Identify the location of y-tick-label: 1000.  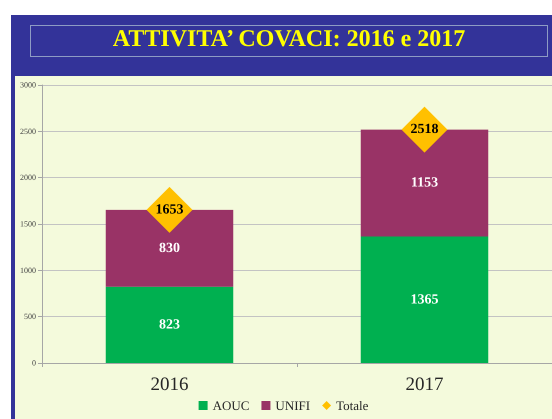
(28, 270).